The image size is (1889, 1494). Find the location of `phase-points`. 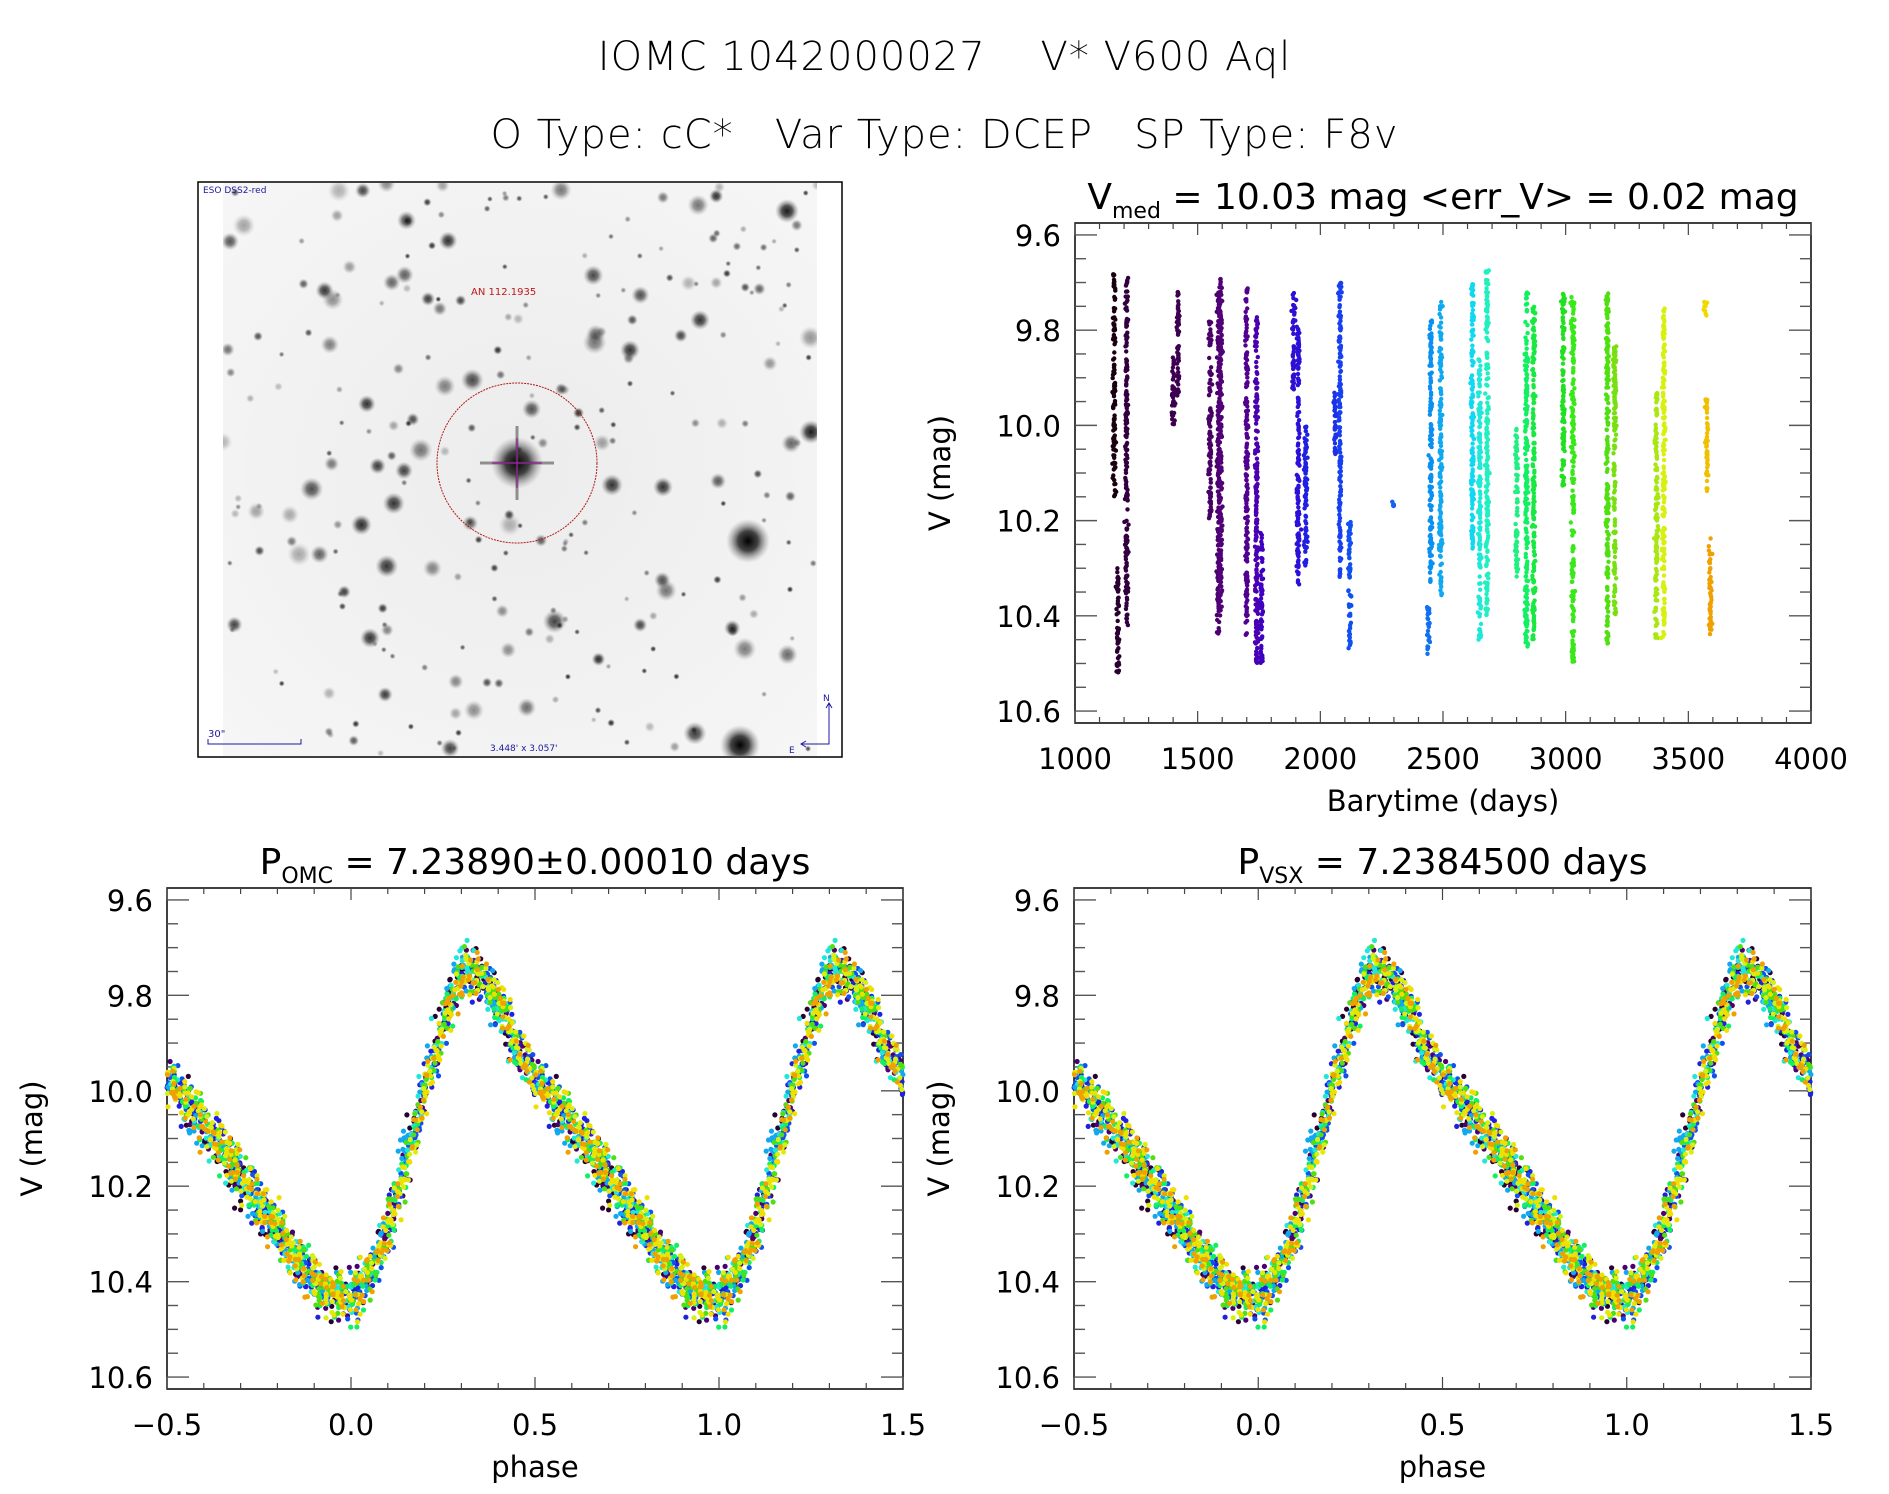

phase-points is located at coordinates (535, 1133).